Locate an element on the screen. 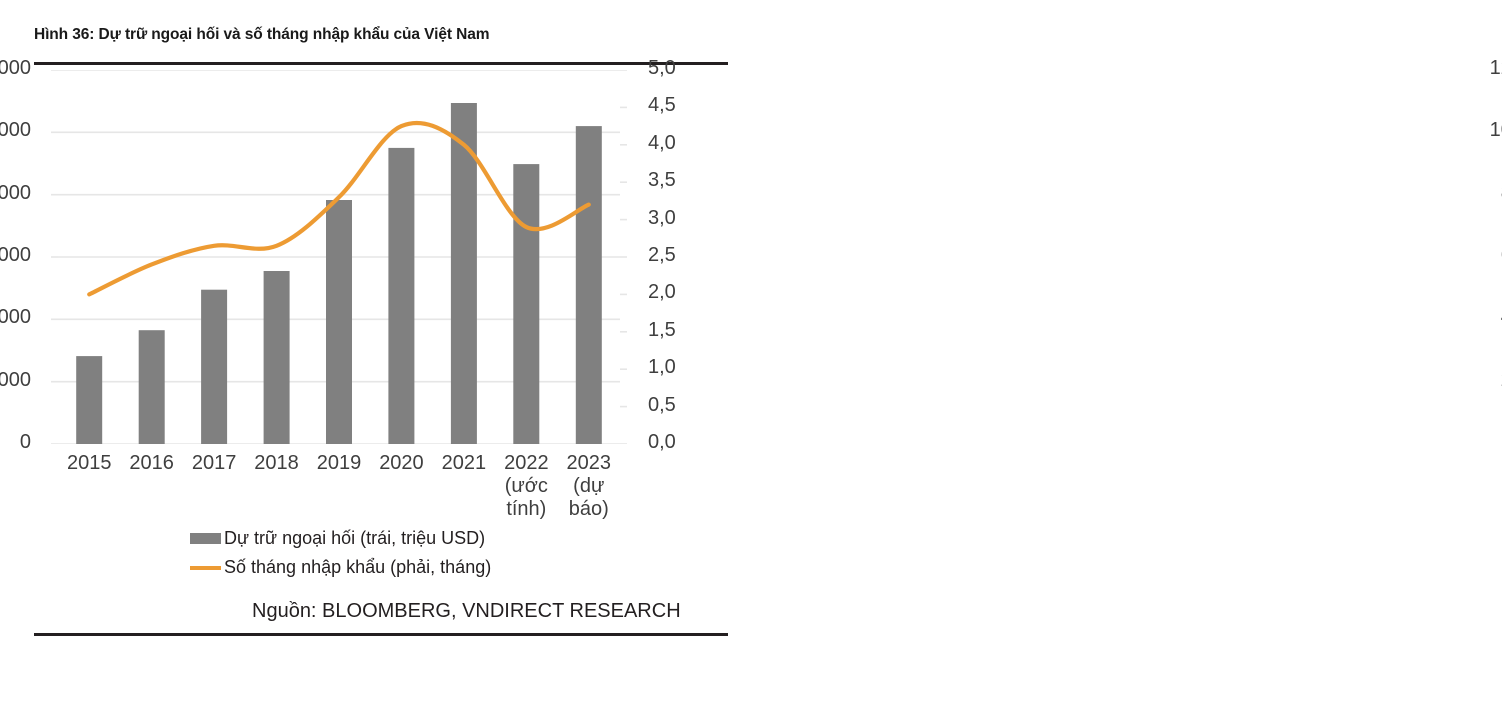 The image size is (1502, 704). bar-2015 is located at coordinates (89, 400).